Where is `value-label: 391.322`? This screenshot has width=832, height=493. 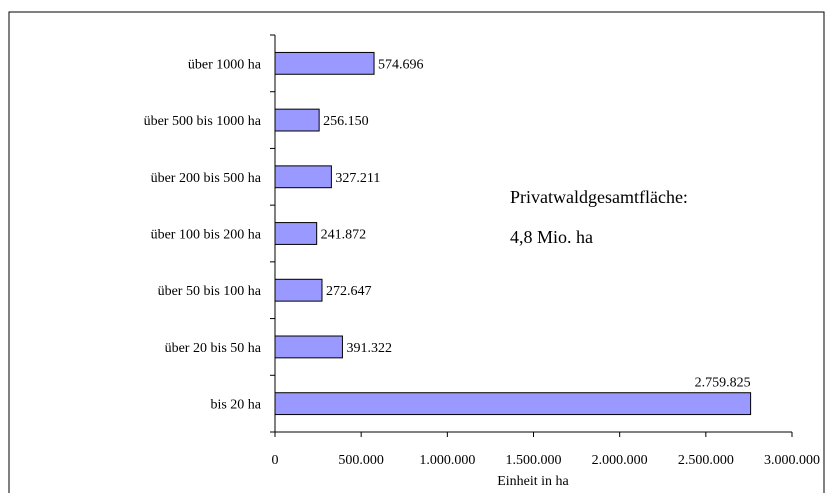
value-label: 391.322 is located at coordinates (369, 348).